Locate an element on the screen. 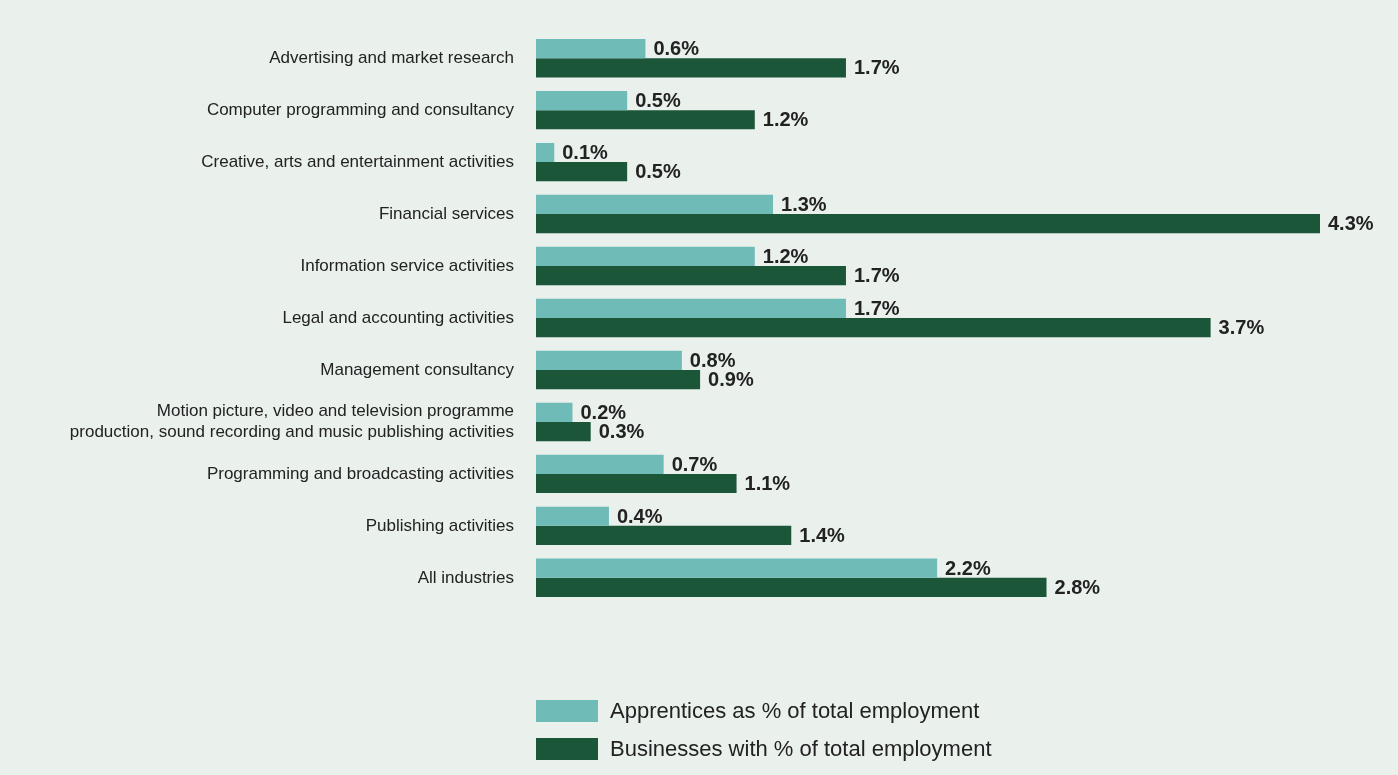 The width and height of the screenshot is (1398, 775). y-tick-label: Financial services is located at coordinates (446, 213).